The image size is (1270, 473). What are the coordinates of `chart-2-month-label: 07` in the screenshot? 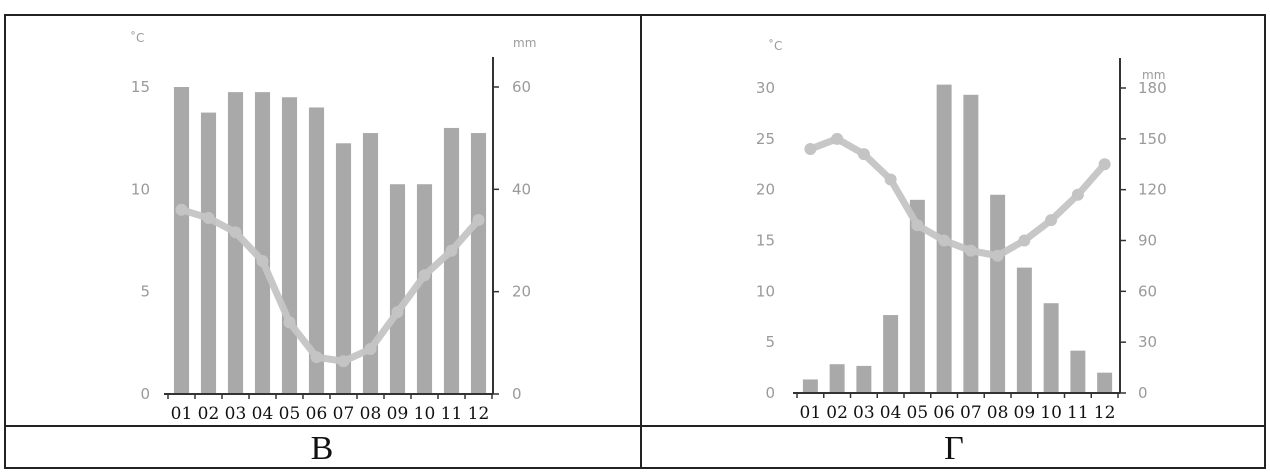 It's located at (971, 413).